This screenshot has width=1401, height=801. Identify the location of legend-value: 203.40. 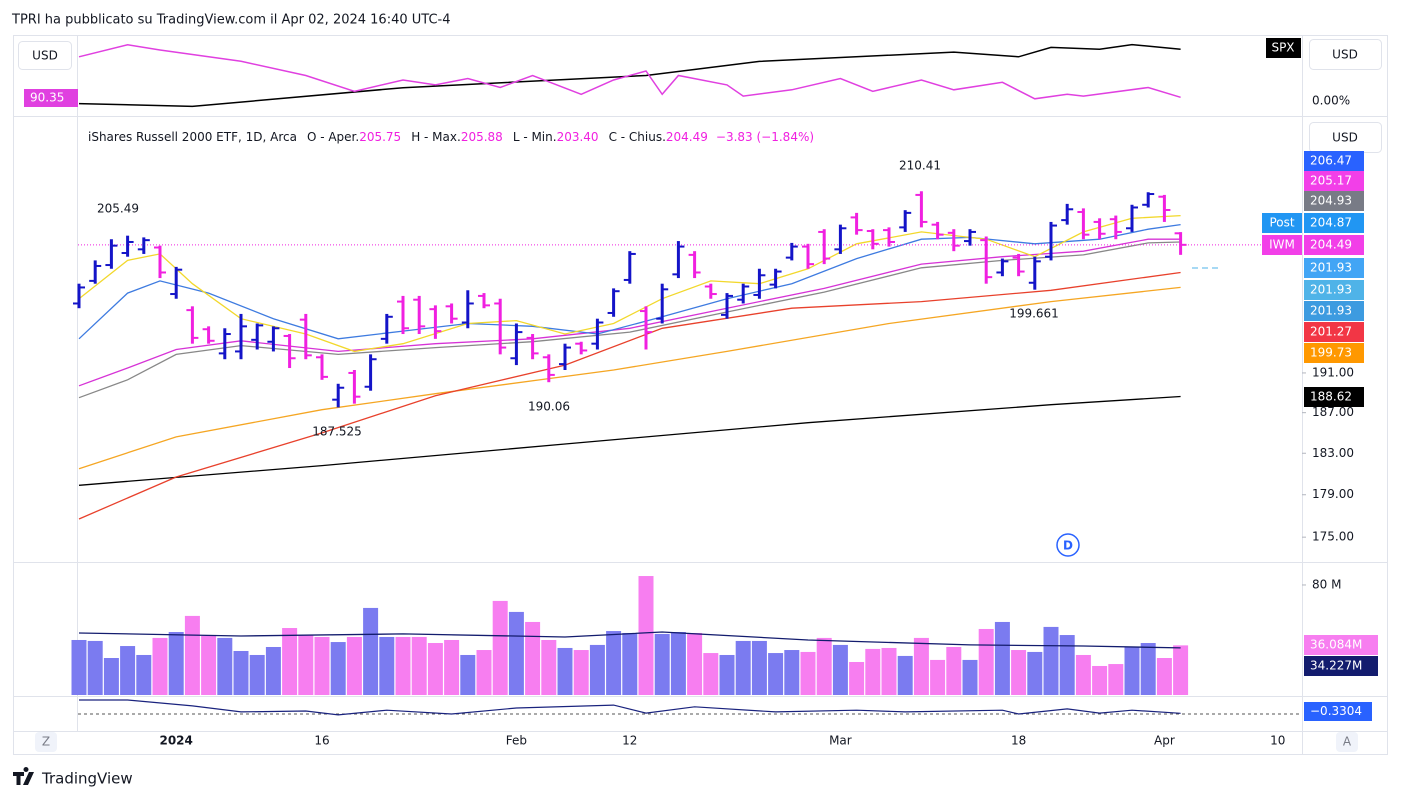
(578, 137).